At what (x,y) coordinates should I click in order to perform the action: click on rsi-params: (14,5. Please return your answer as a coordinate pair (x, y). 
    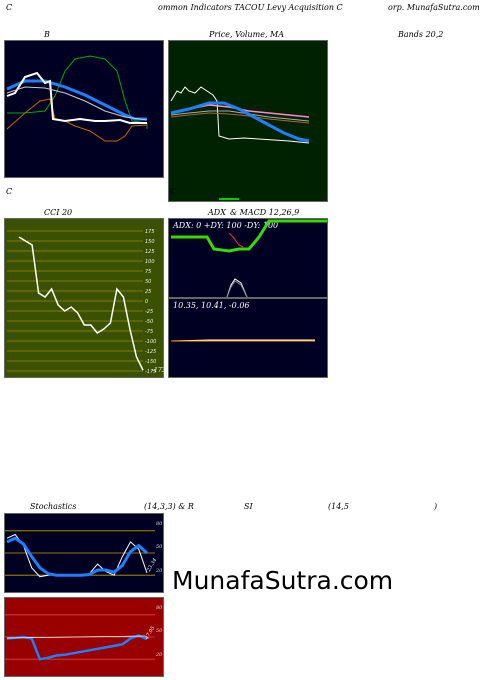
    Looking at the image, I should click on (338, 506).